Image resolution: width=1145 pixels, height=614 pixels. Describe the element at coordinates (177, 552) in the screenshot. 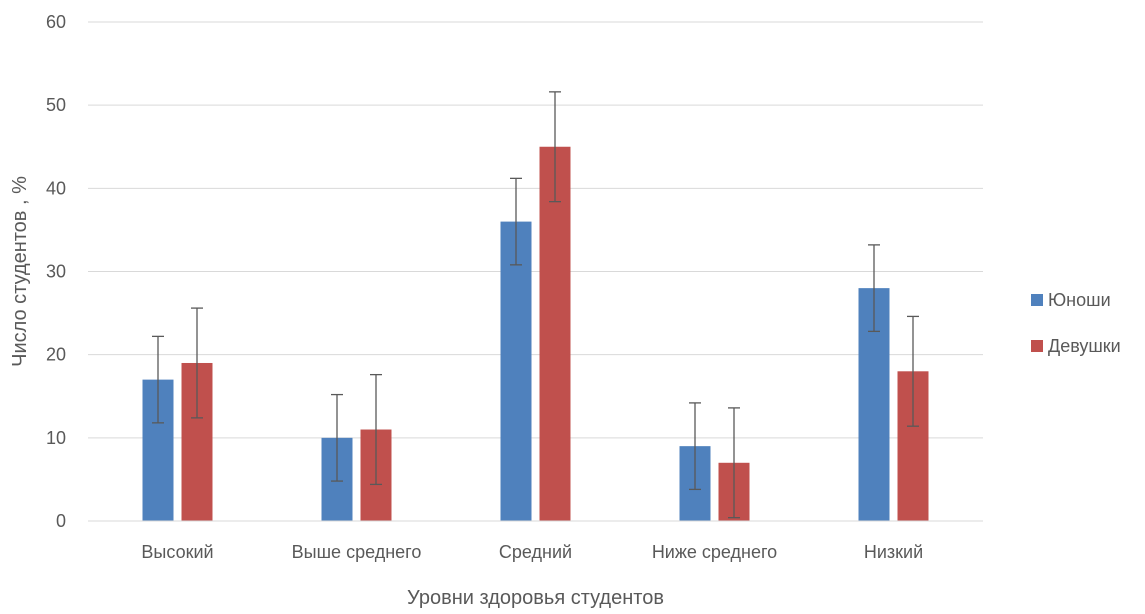

I see `x-tick-label: Высокий` at that location.